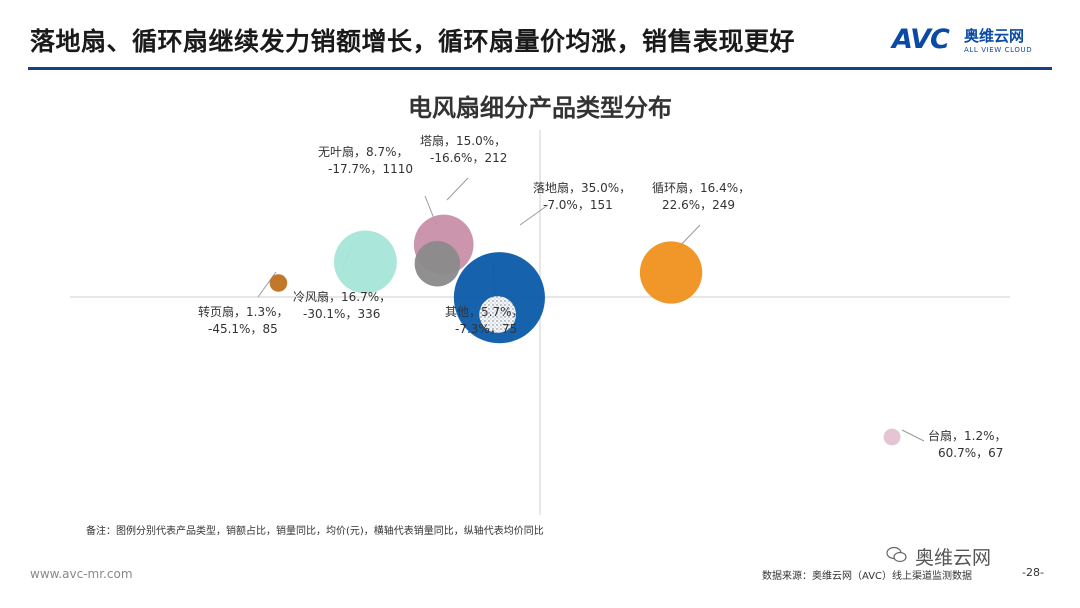 Image resolution: width=1080 pixels, height=608 pixels. Describe the element at coordinates (701, 187) in the screenshot. I see `label-循环扇-line1: 循环扇，16.4%，` at that location.